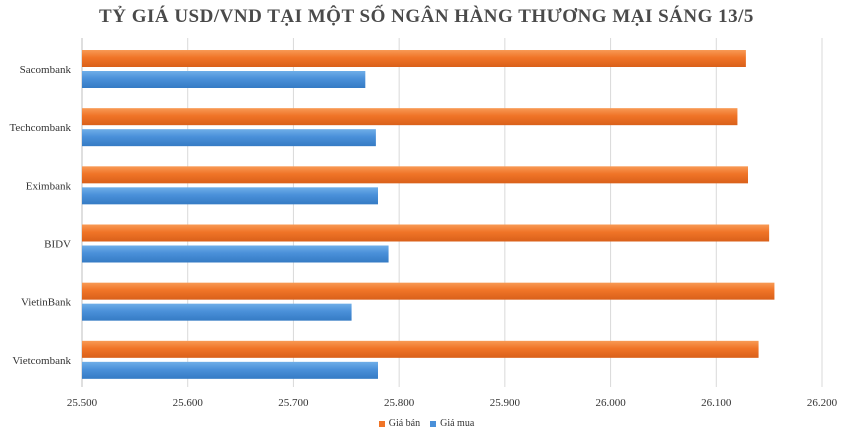 The width and height of the screenshot is (853, 436). Describe the element at coordinates (415, 175) in the screenshot. I see `bar-gia-ban-eximbank` at that location.